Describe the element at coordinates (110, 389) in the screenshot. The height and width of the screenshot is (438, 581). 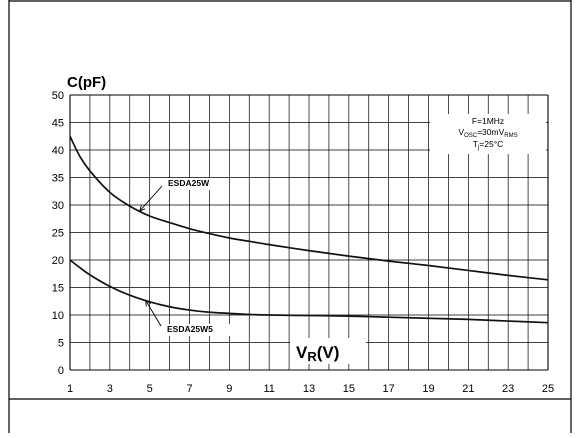
I see `x-tick-label: 3` at that location.